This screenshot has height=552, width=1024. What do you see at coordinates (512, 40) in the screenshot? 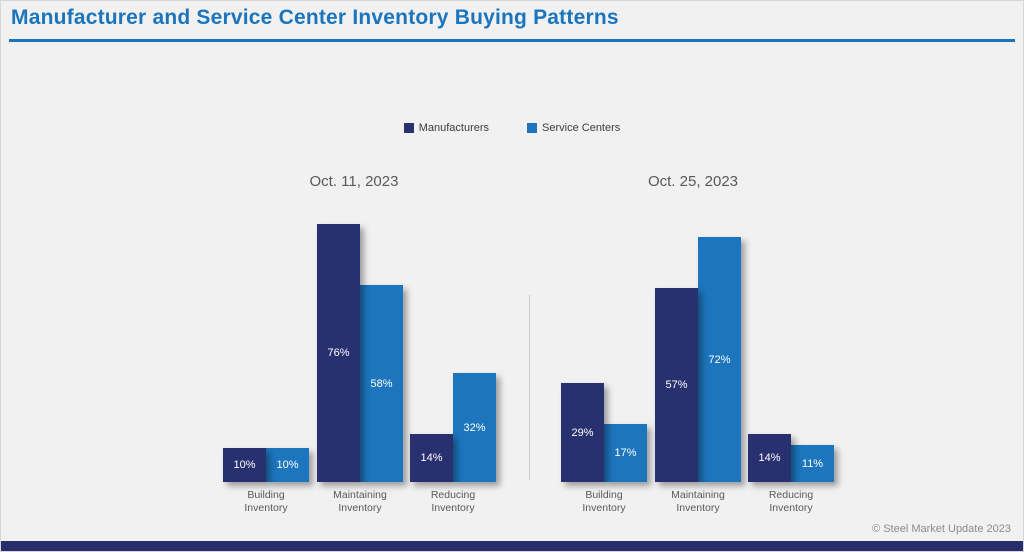
I see `title-divider` at bounding box center [512, 40].